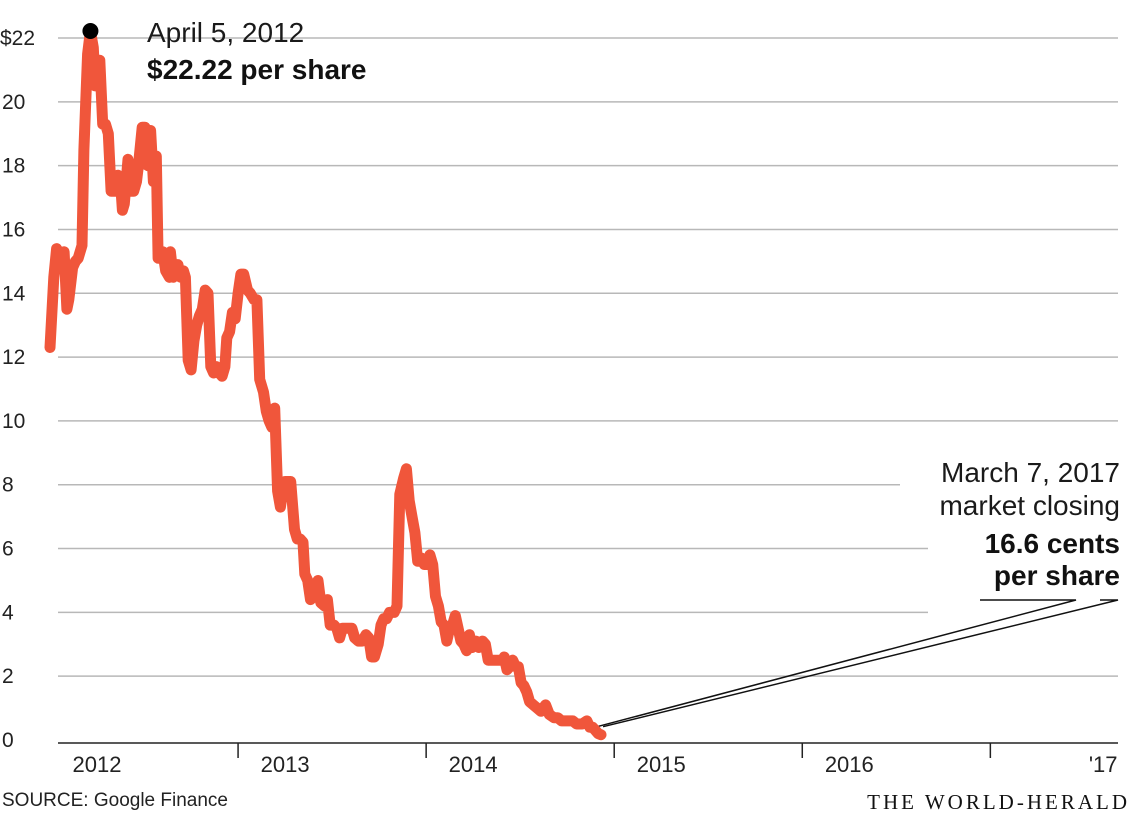 This screenshot has height=816, width=1134. I want to click on y-tick-label-12: 12, so click(13, 357).